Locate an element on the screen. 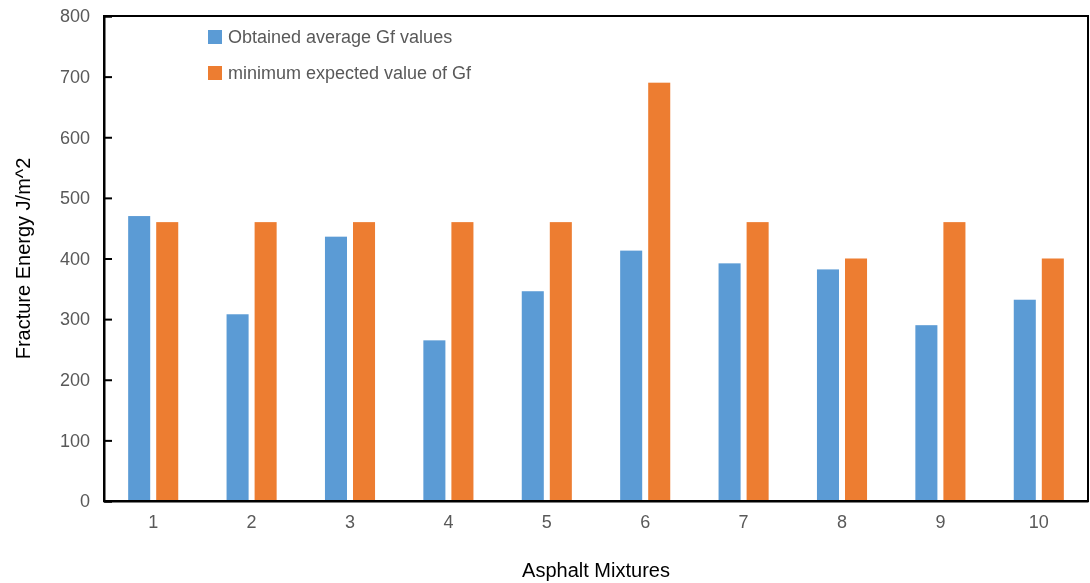 This screenshot has height=583, width=1090. x-tick-label: 6 is located at coordinates (645, 521).